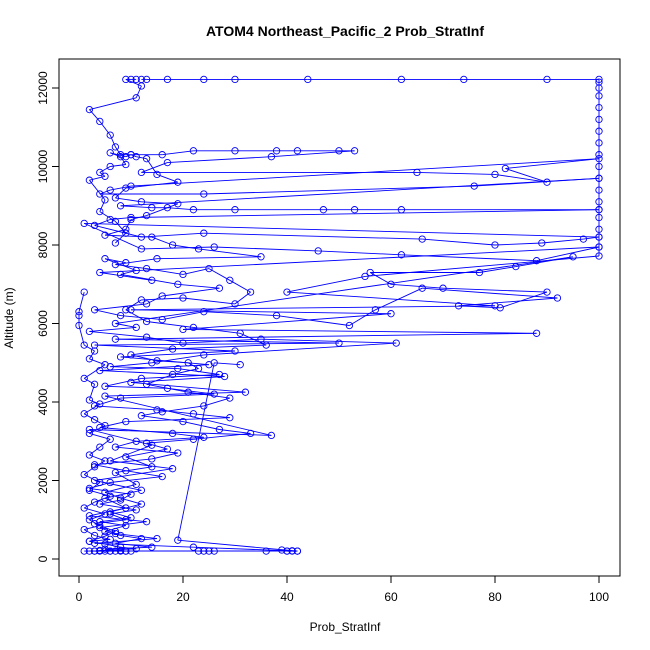  What do you see at coordinates (345, 627) in the screenshot?
I see `x-axis-label: Prob_StratInf` at bounding box center [345, 627].